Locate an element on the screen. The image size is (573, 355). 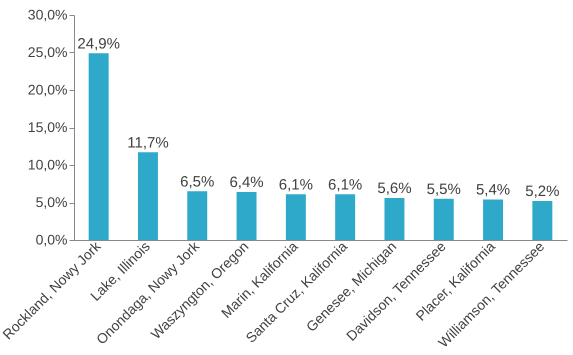
y-tick-label: 5,0% is located at coordinates (52, 202).